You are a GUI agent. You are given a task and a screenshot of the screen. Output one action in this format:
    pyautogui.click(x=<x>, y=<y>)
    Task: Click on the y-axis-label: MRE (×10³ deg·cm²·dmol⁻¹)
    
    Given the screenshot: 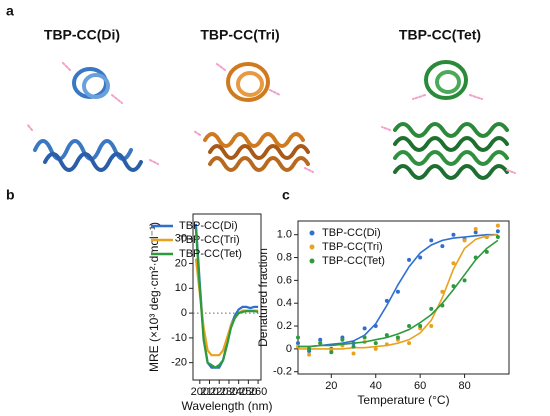 What is the action you would take?
    pyautogui.click(x=154, y=297)
    